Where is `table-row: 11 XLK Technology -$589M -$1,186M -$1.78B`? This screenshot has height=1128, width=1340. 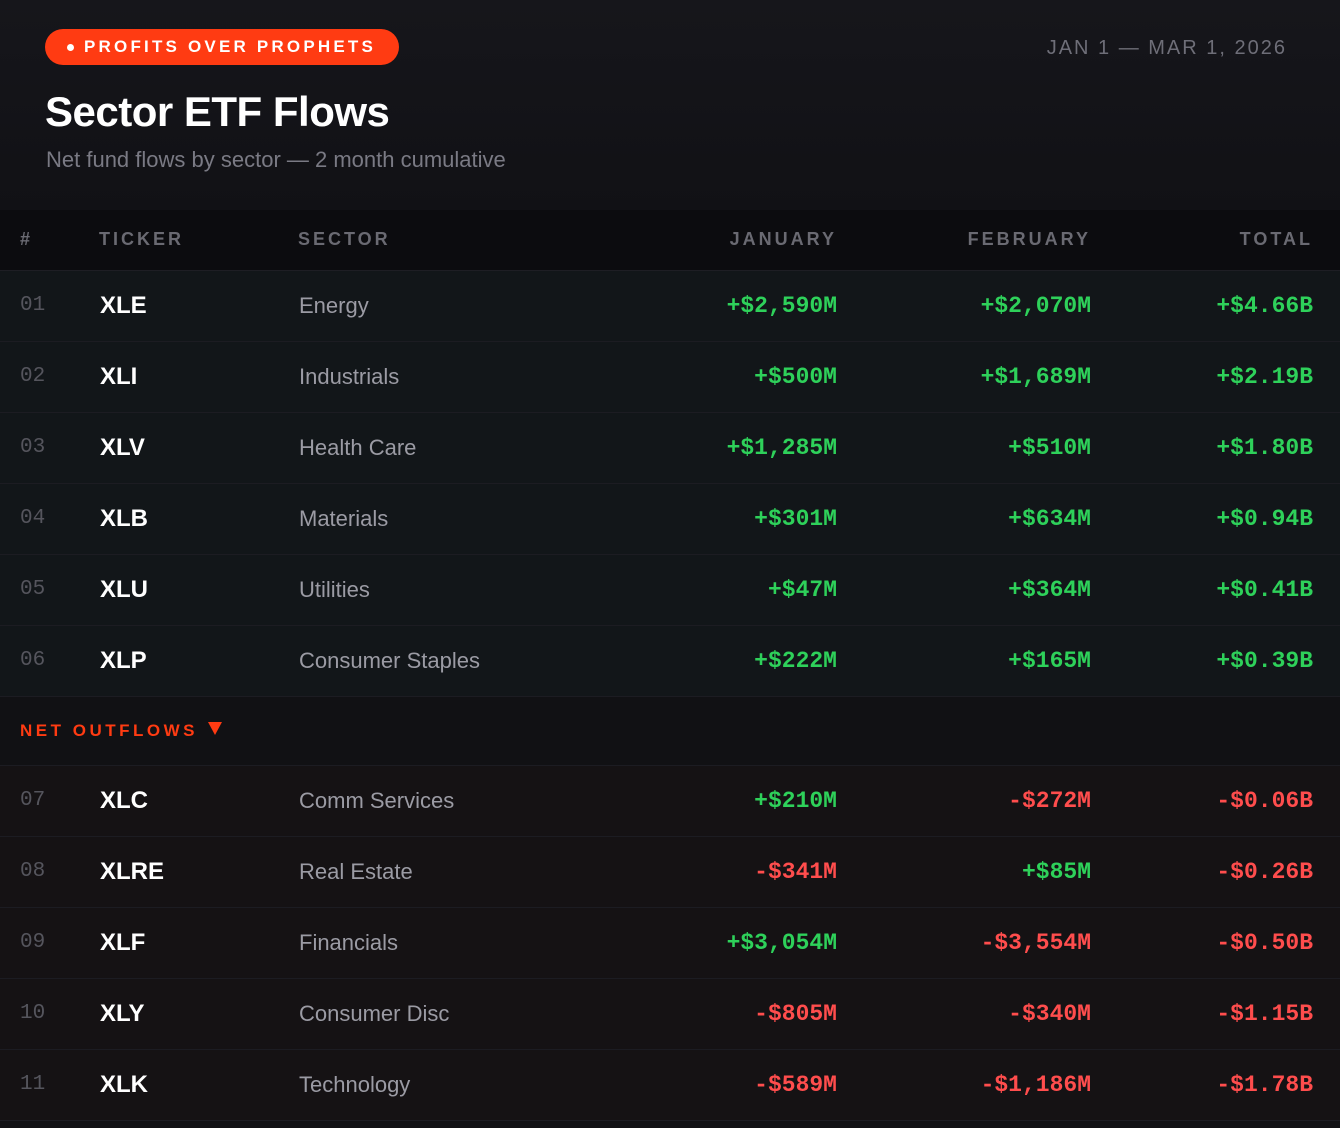 table-row: 11 XLK Technology -$589M -$1,186M -$1.78B is located at coordinates (670, 1085).